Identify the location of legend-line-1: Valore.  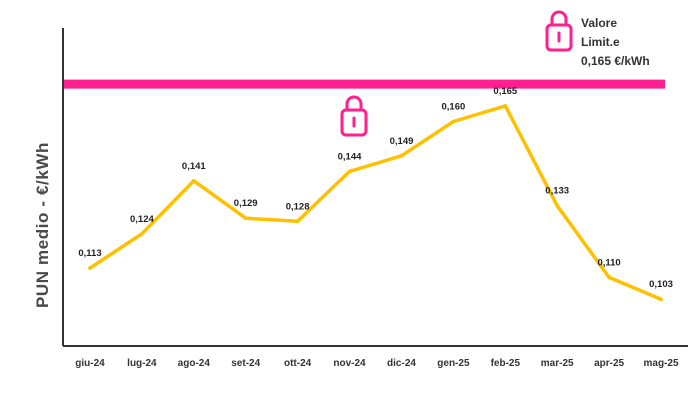
(599, 23).